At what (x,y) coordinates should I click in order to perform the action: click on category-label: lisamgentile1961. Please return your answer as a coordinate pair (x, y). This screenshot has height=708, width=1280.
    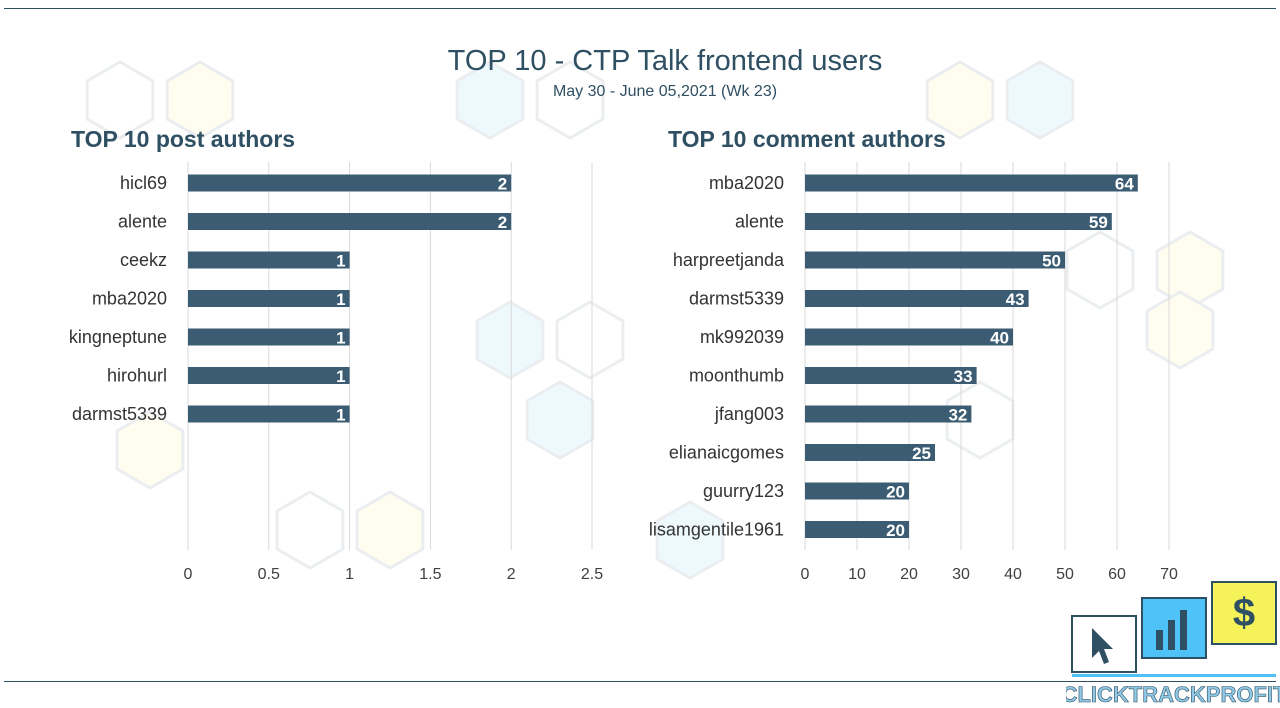
    Looking at the image, I should click on (716, 530).